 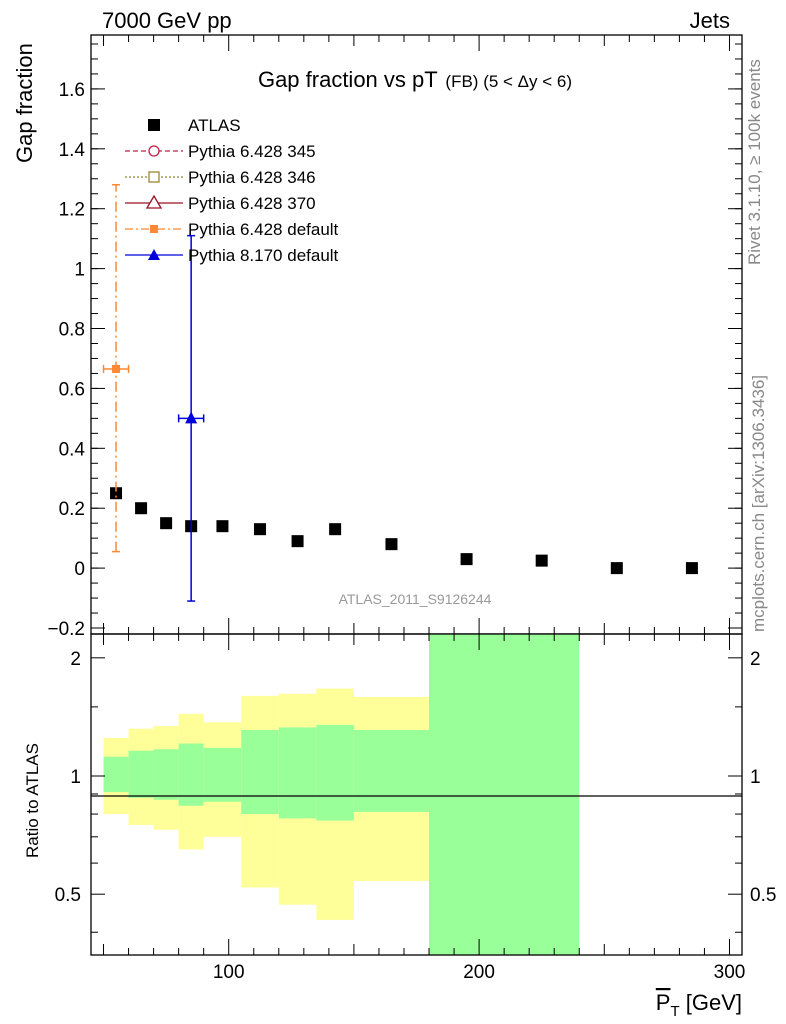 What do you see at coordinates (730, 972) in the screenshot?
I see `x-tick-label: 300` at bounding box center [730, 972].